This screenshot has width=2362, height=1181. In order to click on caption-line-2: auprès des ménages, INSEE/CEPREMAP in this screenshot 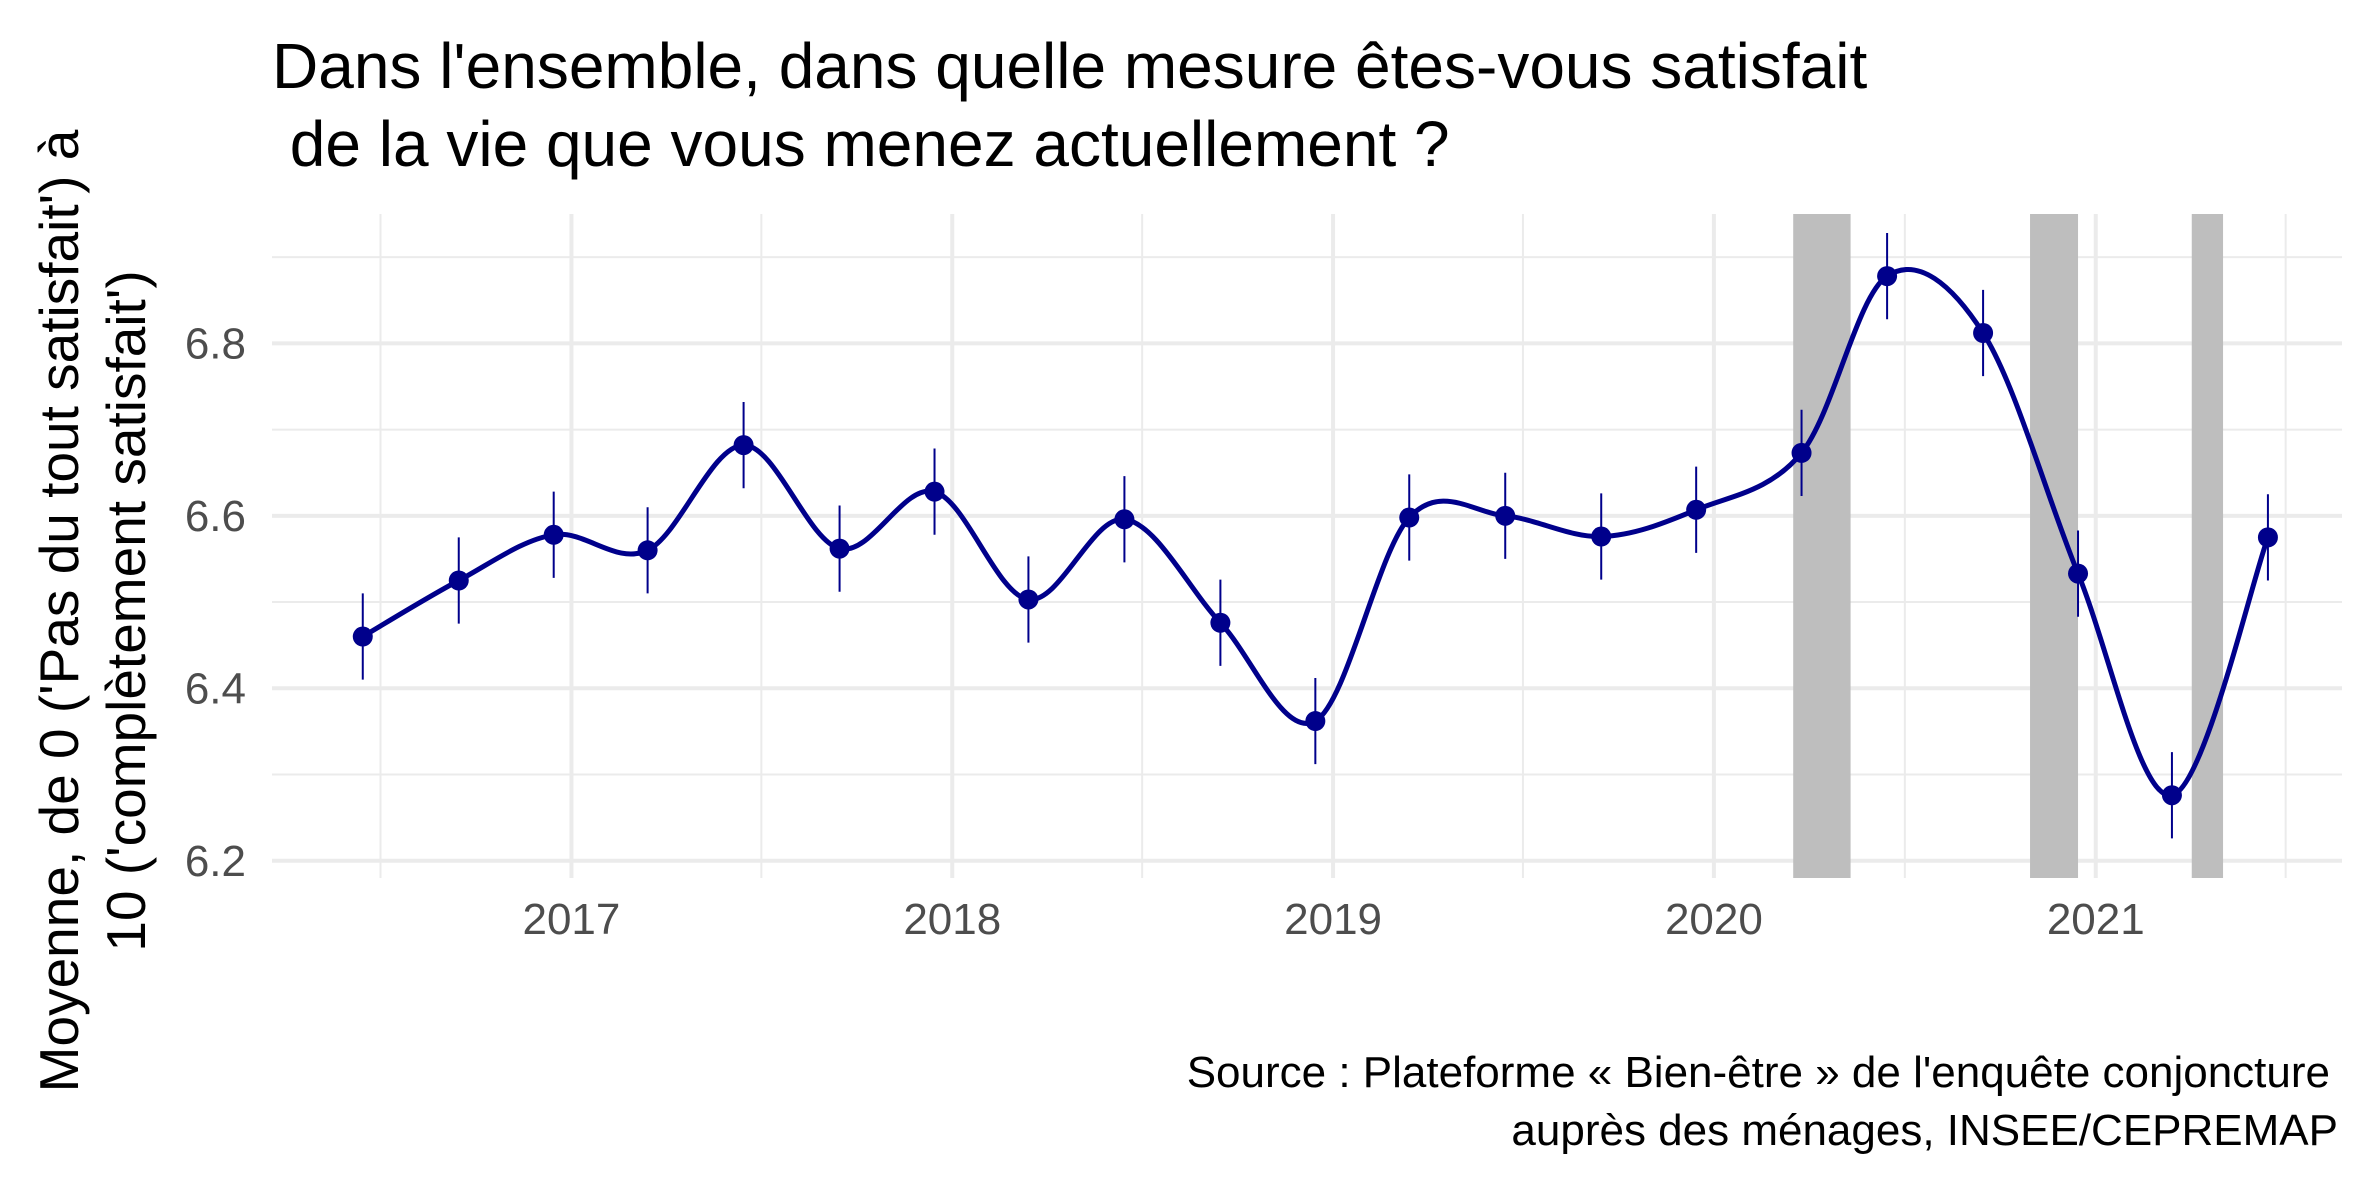, I will do `click(1924, 1130)`.